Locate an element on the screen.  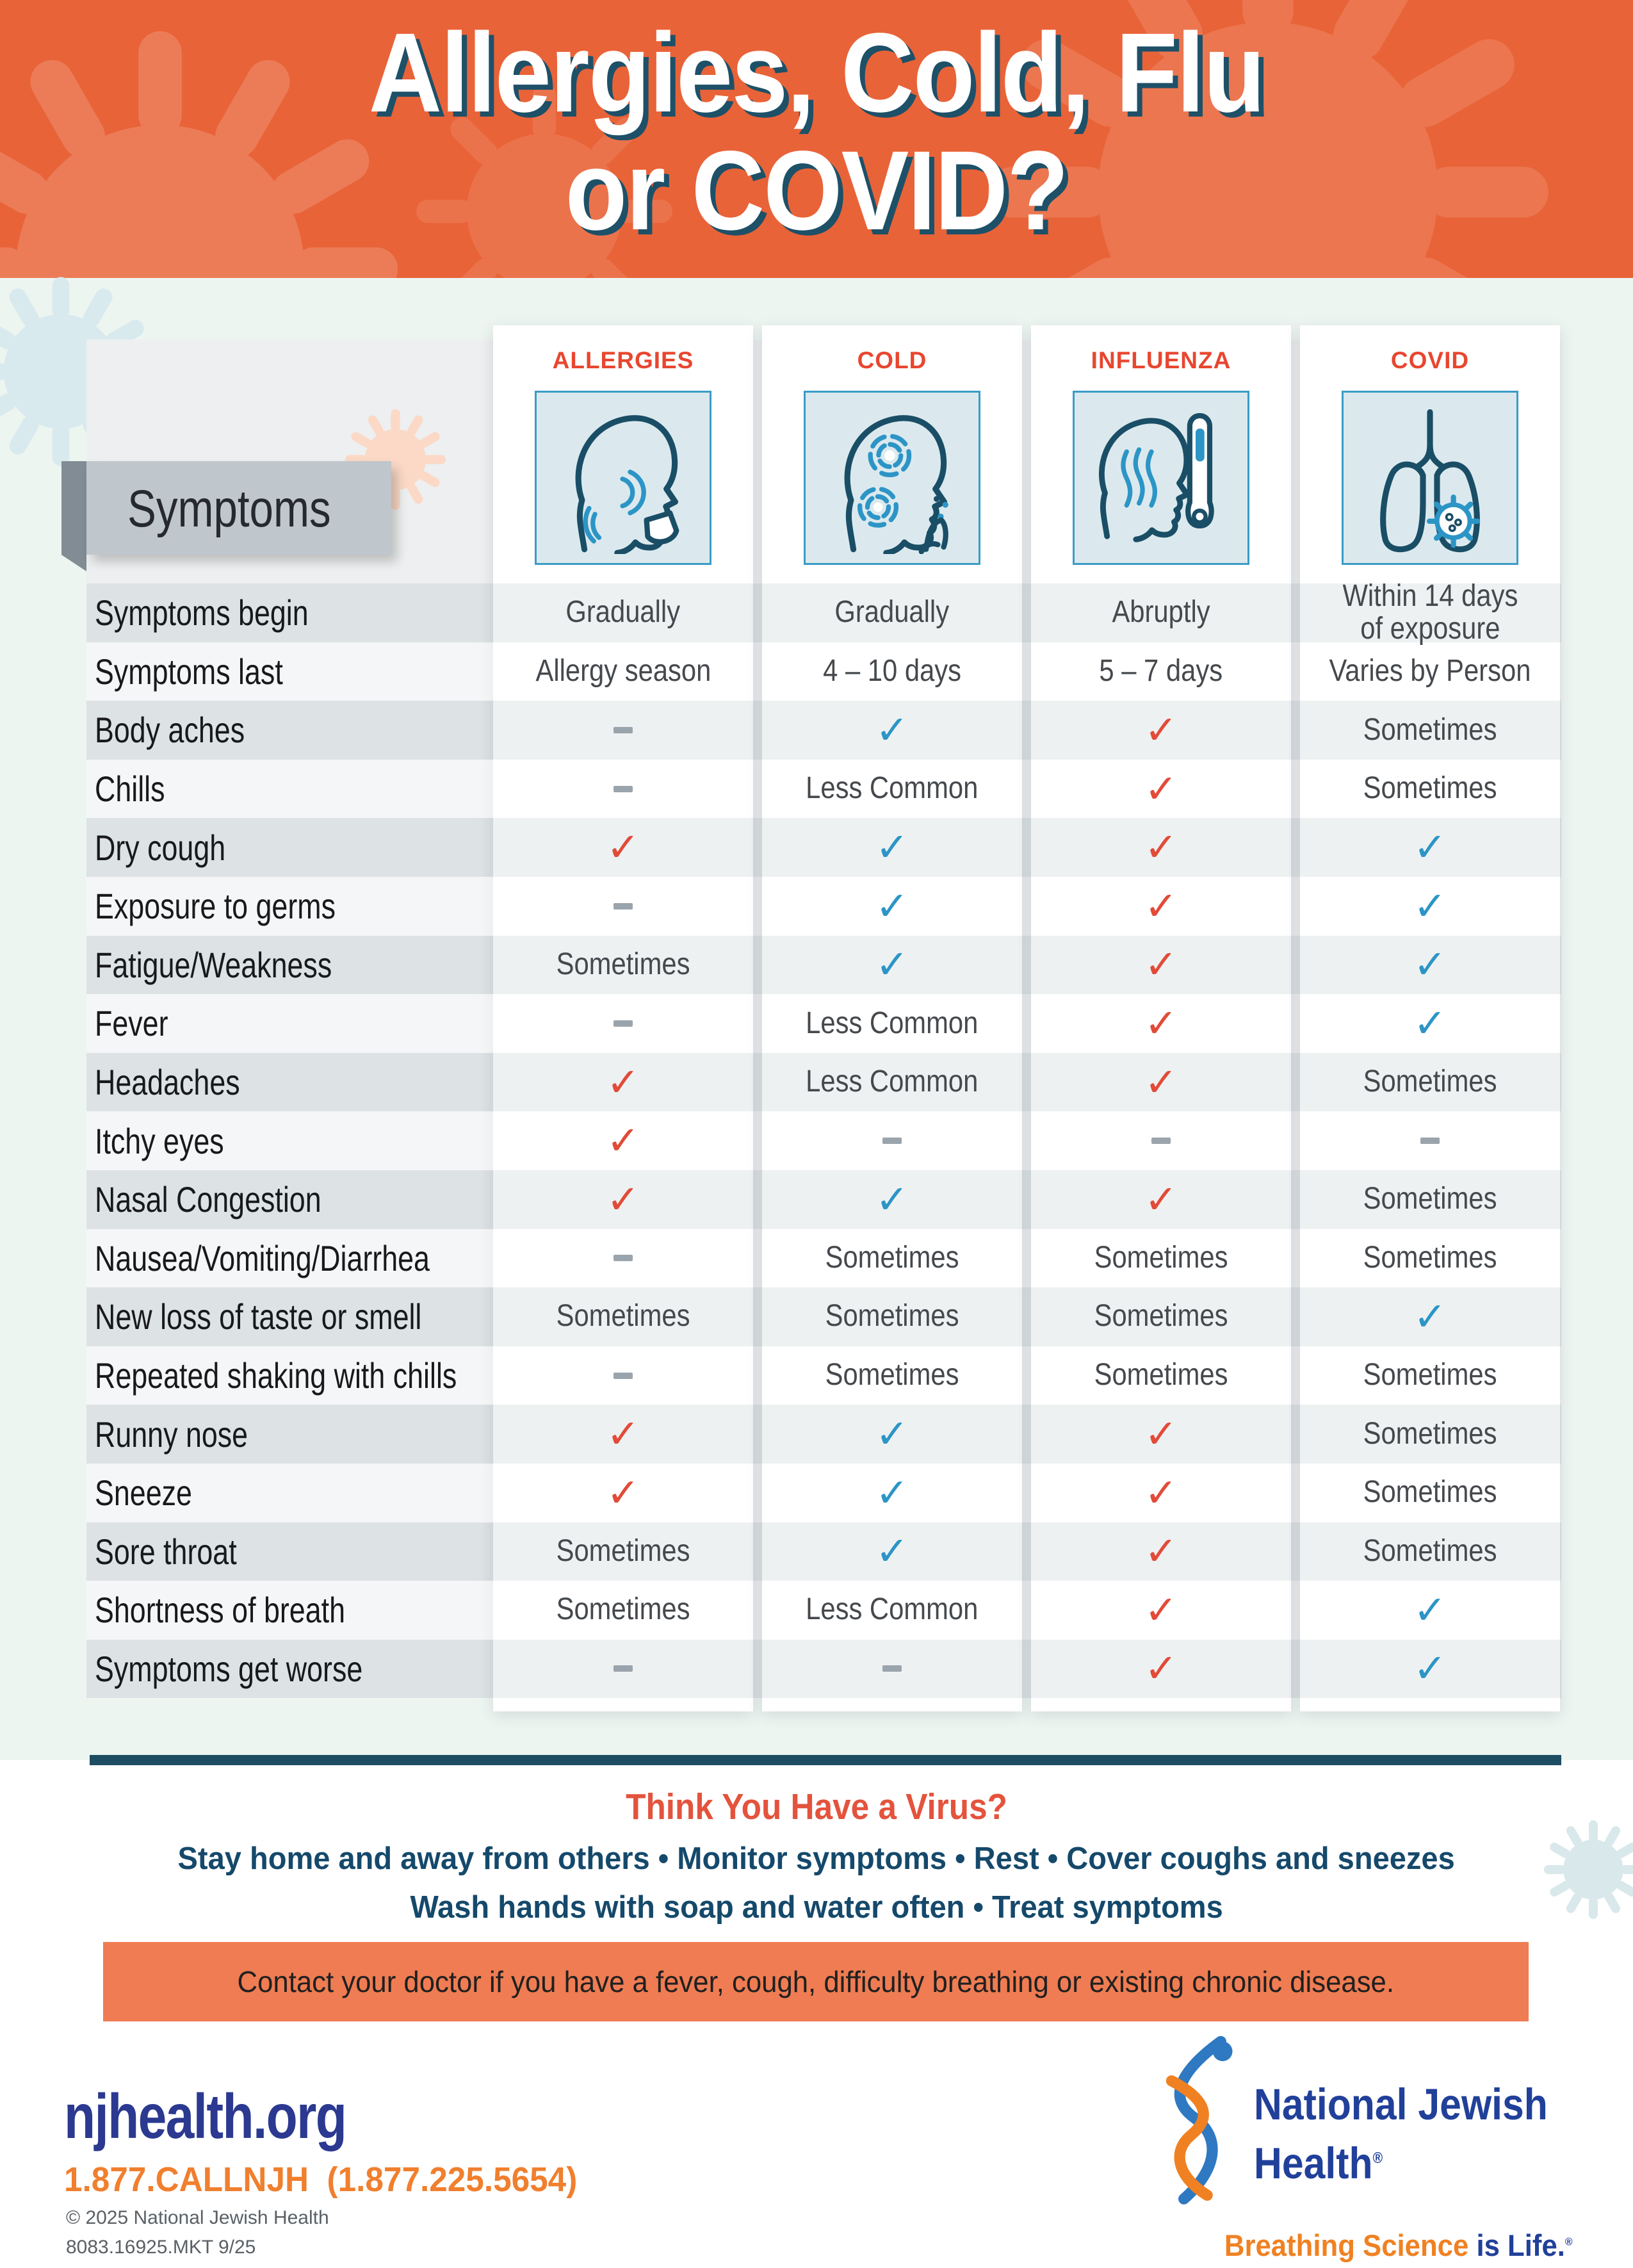
symptom-label-text: Repeated shaking with chills is located at coordinates (276, 1375).